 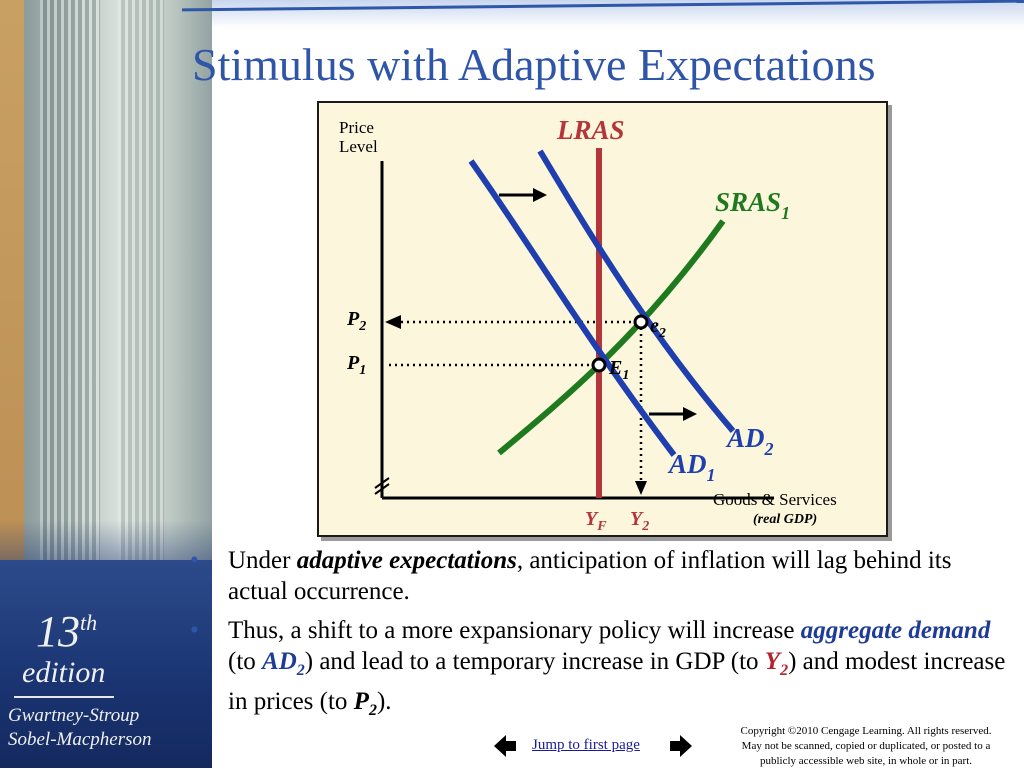 I want to click on x-axis-sublabel: (real GDP), so click(x=785, y=519).